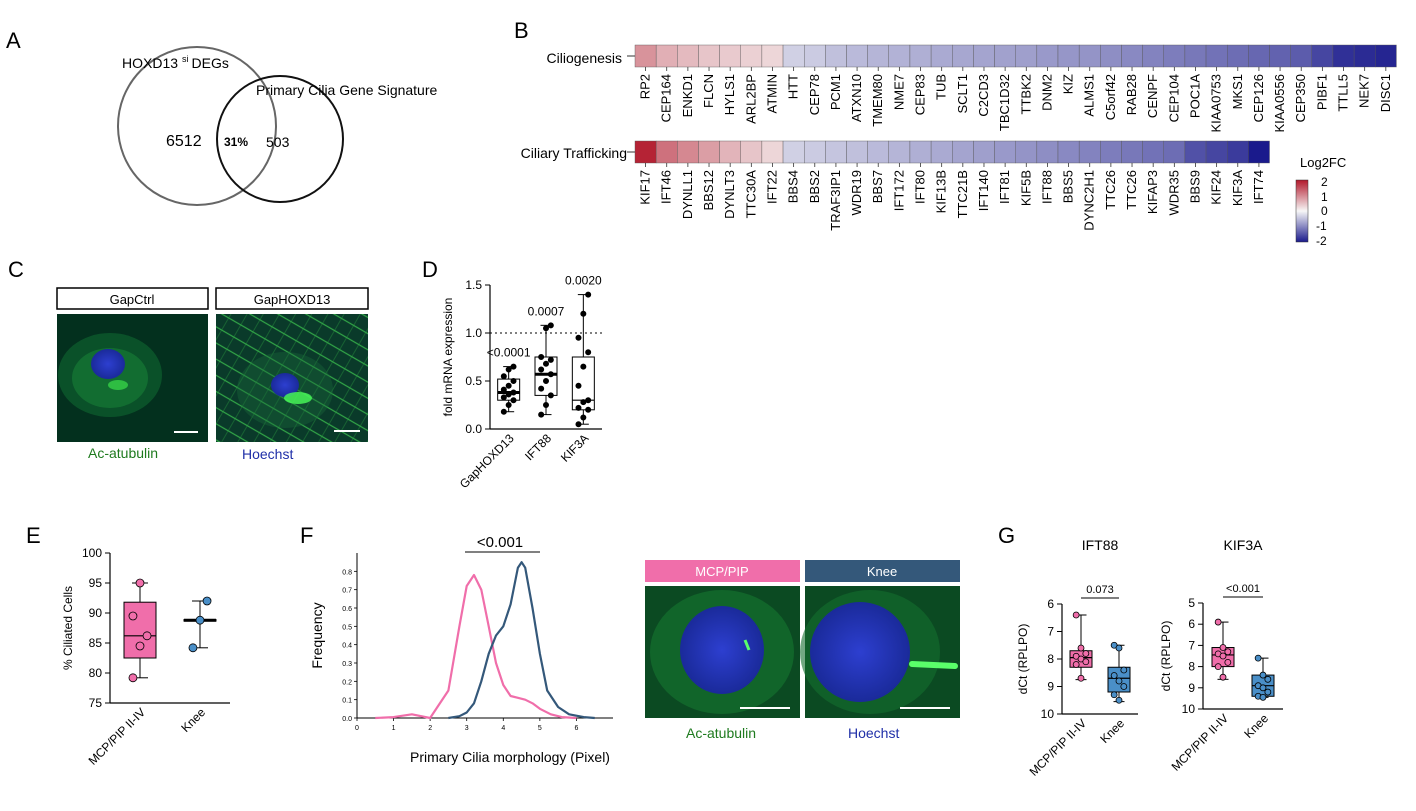 The width and height of the screenshot is (1416, 811). What do you see at coordinates (510, 757) in the screenshot?
I see `x-axis-label: Primary Cilia morphology (Pixel)` at bounding box center [510, 757].